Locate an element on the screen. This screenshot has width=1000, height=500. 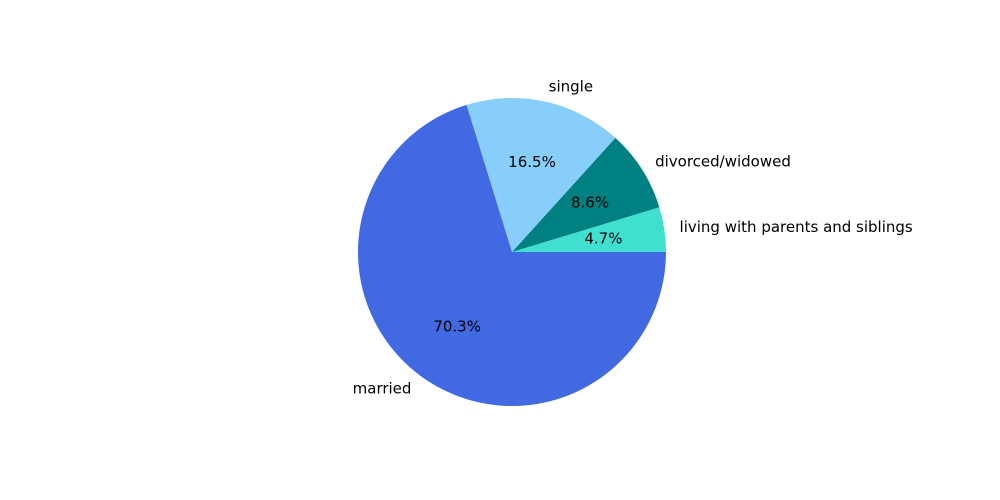
pie-slice-single is located at coordinates (541, 175).